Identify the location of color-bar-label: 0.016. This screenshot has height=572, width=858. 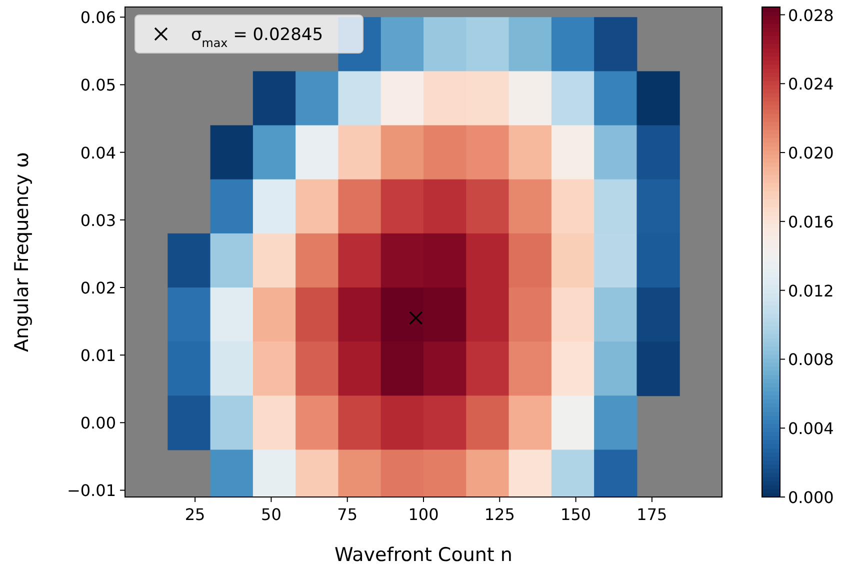
(811, 222).